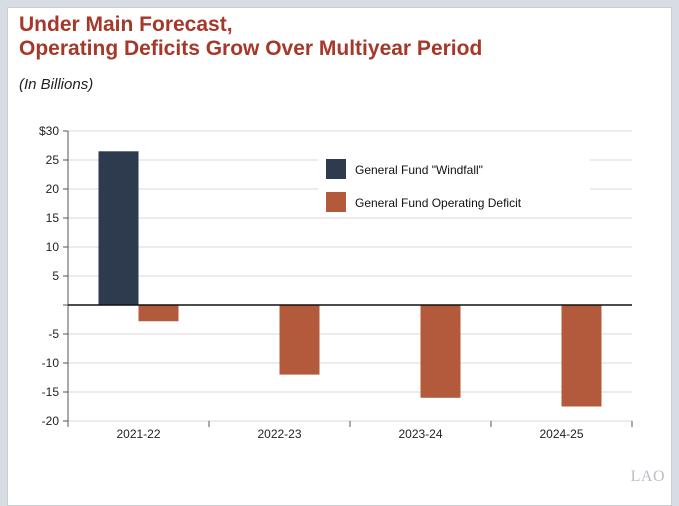  What do you see at coordinates (53, 218) in the screenshot?
I see `y-tick-label: 15` at bounding box center [53, 218].